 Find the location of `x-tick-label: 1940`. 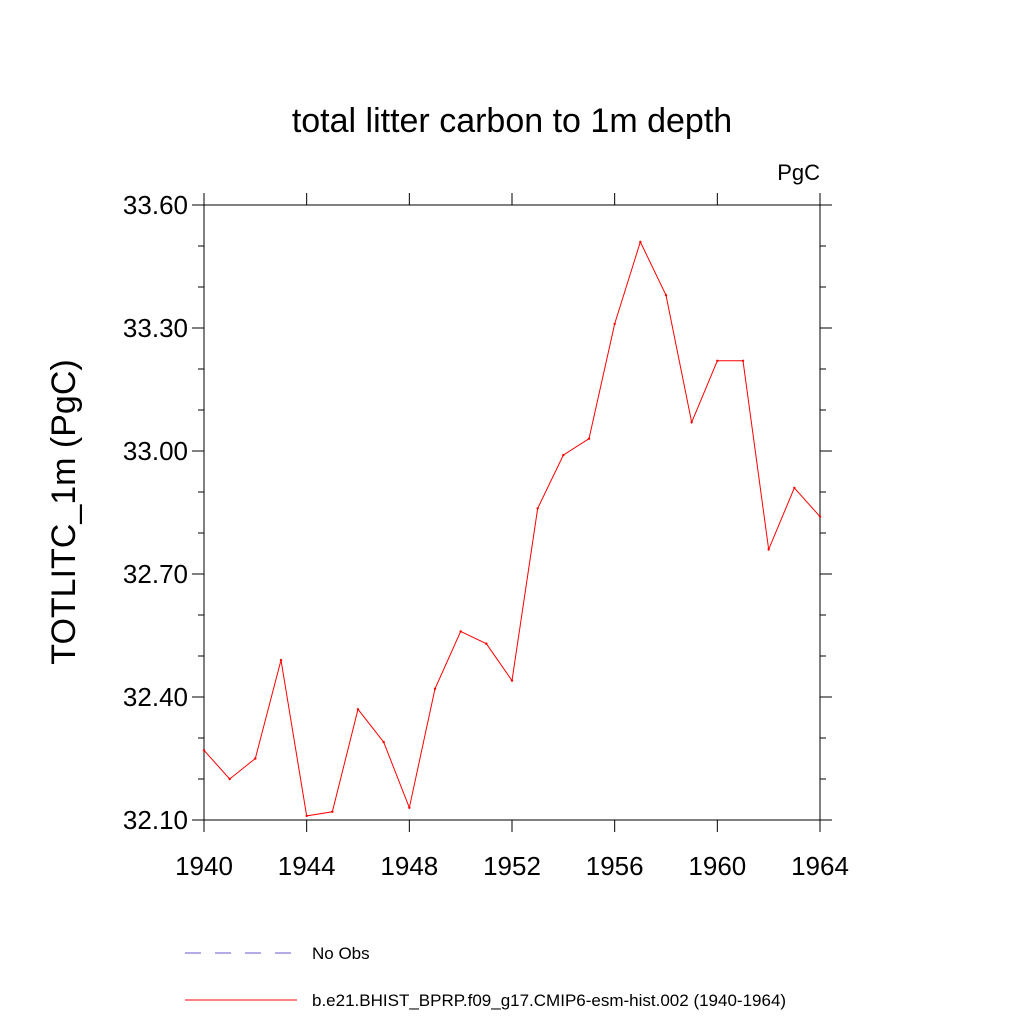

x-tick-label: 1940 is located at coordinates (204, 866).